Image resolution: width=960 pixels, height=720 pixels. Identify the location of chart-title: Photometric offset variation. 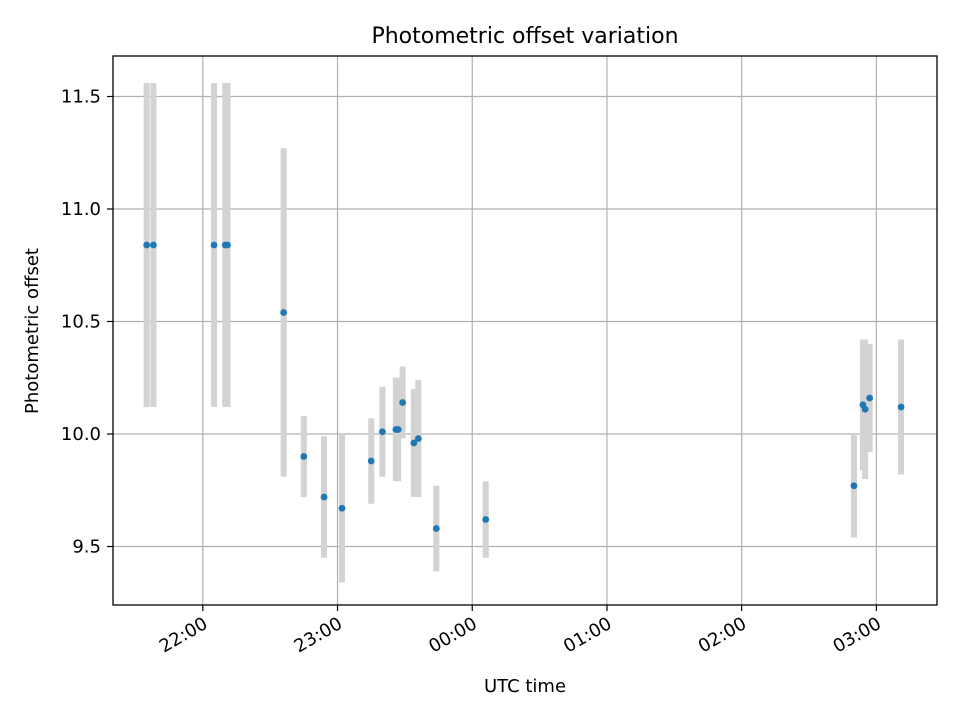
(524, 36).